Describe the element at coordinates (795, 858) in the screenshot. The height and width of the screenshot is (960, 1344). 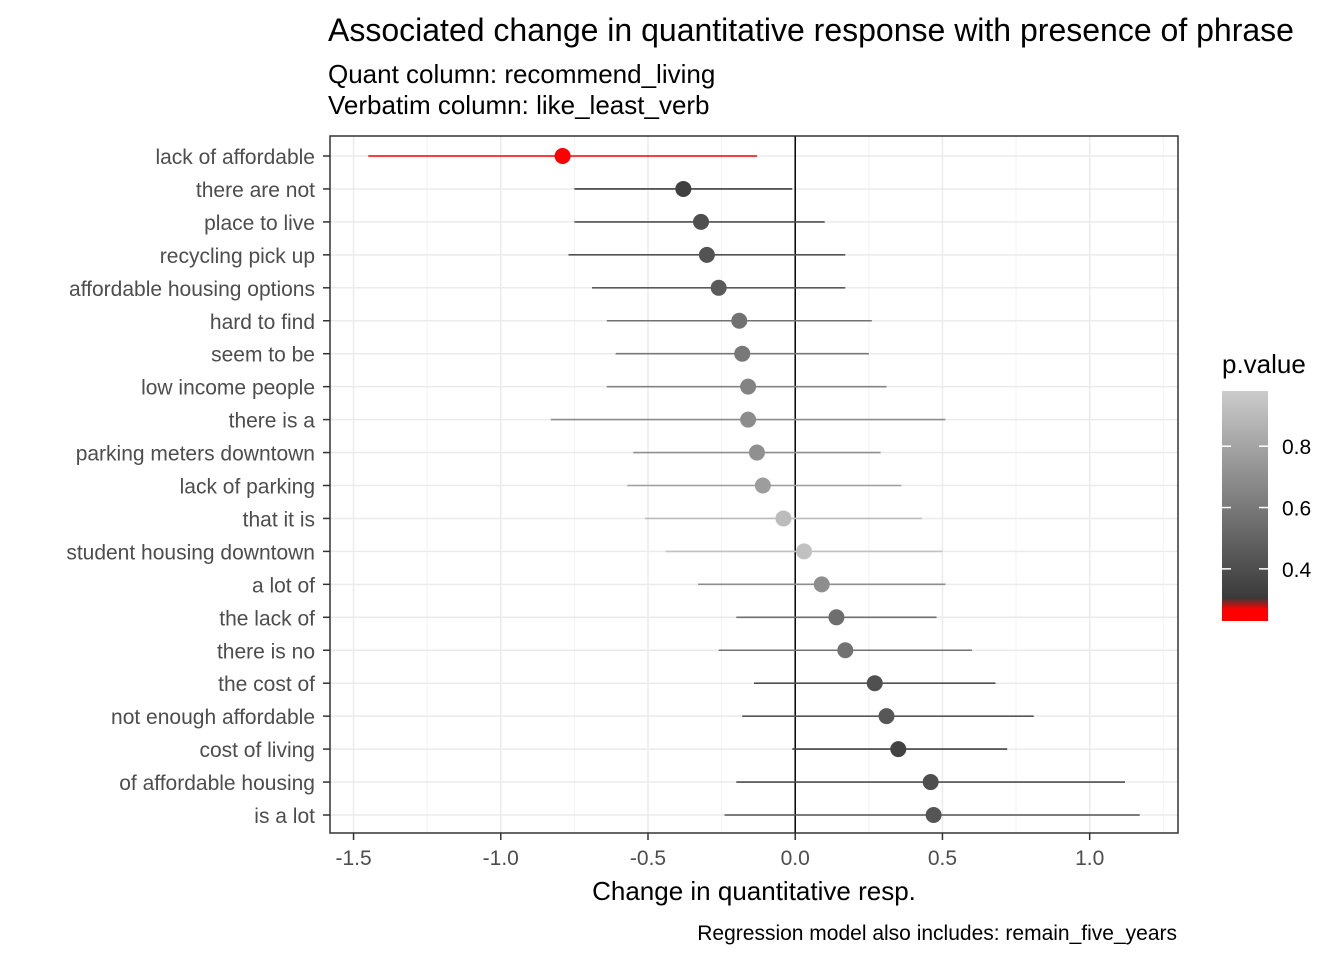
I see `x-tick-label: 0.0` at that location.